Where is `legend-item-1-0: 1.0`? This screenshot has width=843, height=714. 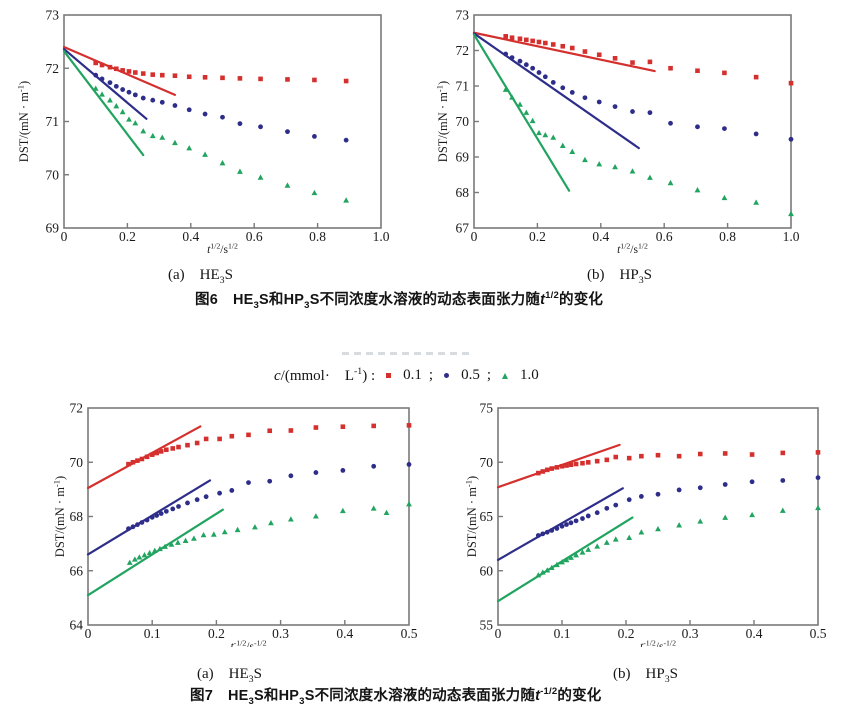
legend-item-1-0: 1.0 is located at coordinates (518, 375).